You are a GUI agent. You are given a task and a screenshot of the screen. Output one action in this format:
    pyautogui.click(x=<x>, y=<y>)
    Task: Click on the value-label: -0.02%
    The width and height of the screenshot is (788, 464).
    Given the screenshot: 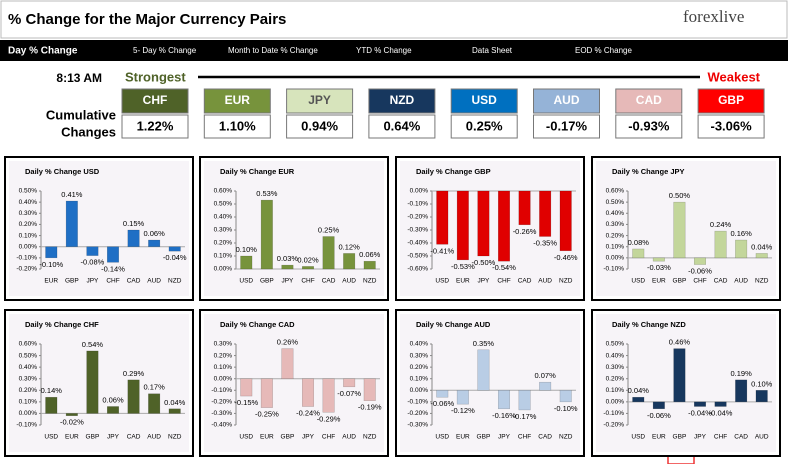 What is the action you would take?
    pyautogui.click(x=72, y=422)
    